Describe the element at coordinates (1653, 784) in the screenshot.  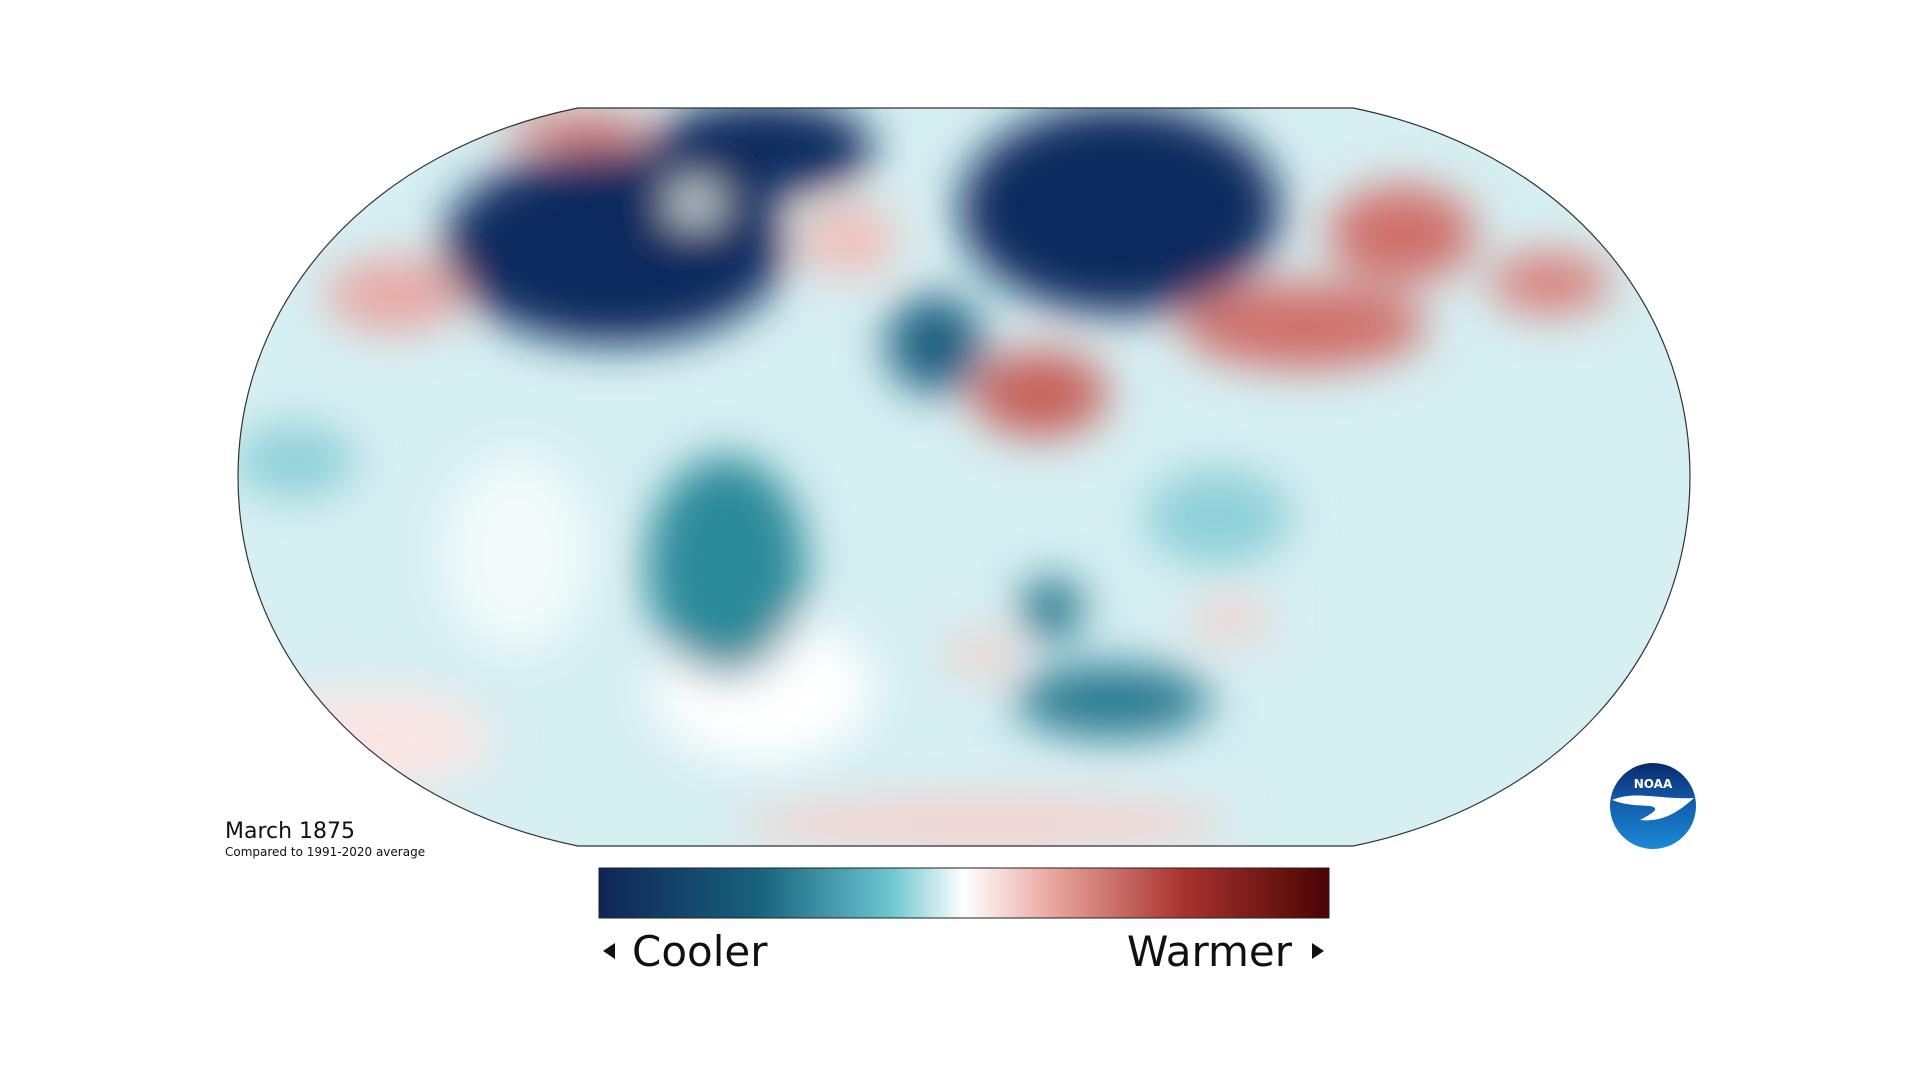
I see `logo-text: NOAA` at that location.